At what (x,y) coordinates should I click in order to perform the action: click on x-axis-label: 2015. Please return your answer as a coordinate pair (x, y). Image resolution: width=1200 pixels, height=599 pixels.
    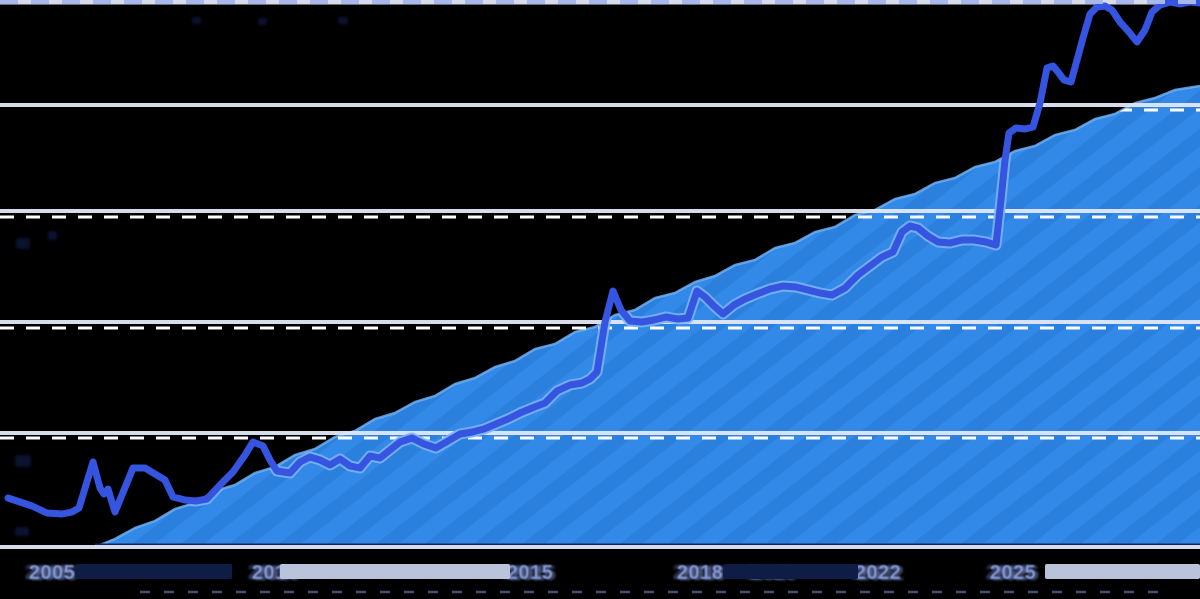
    Looking at the image, I should click on (530, 573).